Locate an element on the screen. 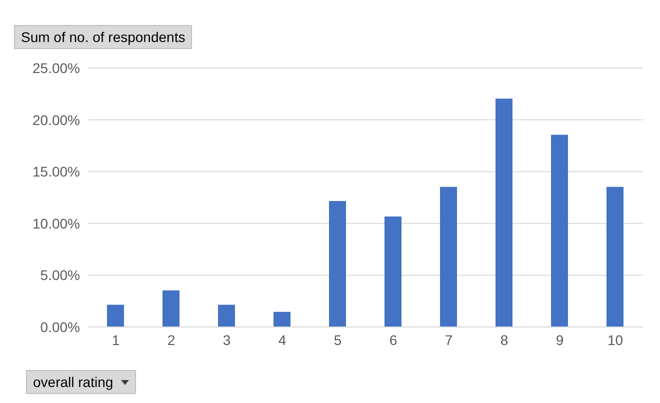  y-tick-label: 20.00% is located at coordinates (56, 120).